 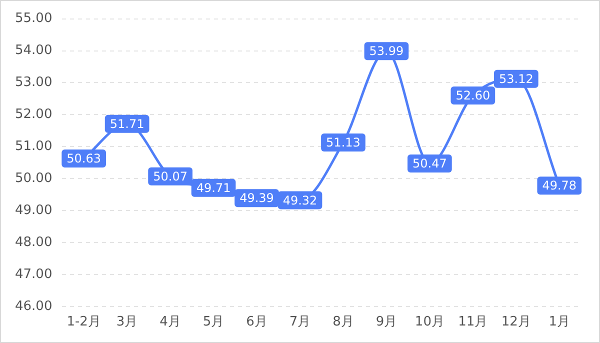 I want to click on data-label: 50.47, so click(x=429, y=163).